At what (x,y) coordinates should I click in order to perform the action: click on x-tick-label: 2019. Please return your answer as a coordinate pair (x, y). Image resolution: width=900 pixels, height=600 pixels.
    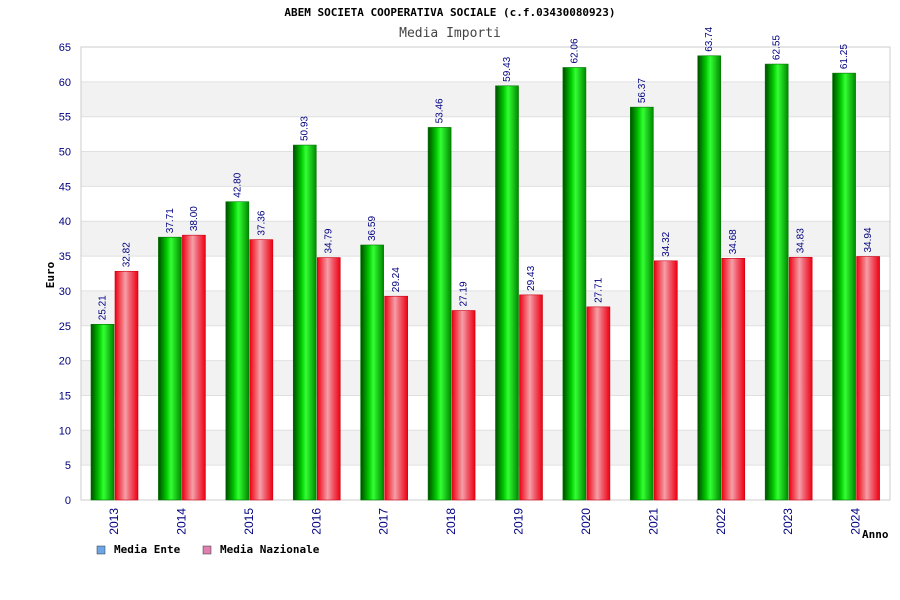
    Looking at the image, I should click on (519, 521).